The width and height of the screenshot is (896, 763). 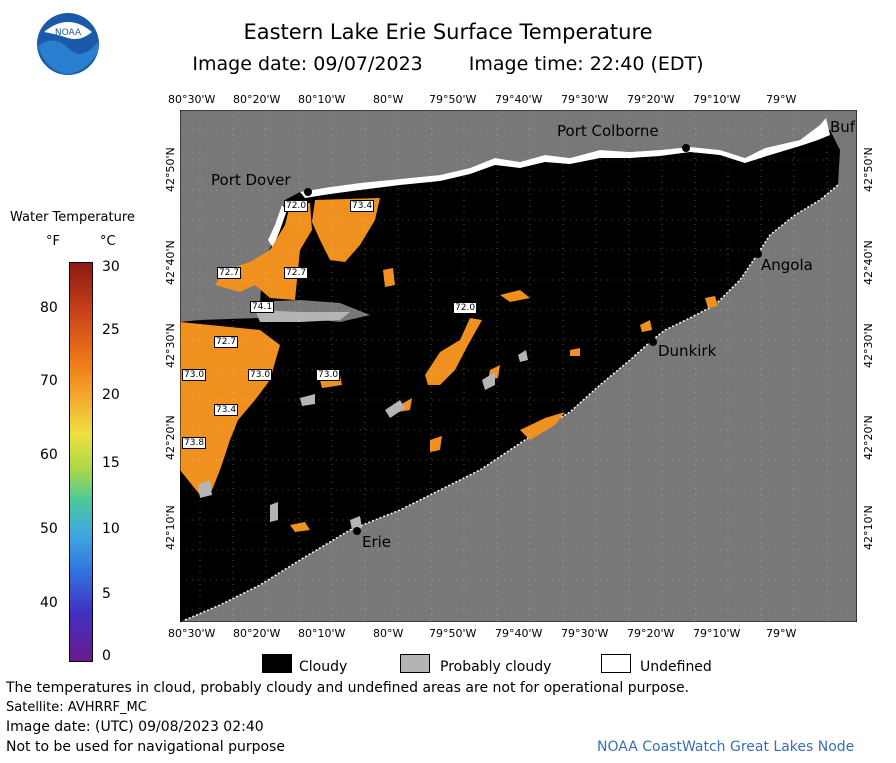 What do you see at coordinates (687, 351) in the screenshot?
I see `city-dunkirk: Dunkirk` at bounding box center [687, 351].